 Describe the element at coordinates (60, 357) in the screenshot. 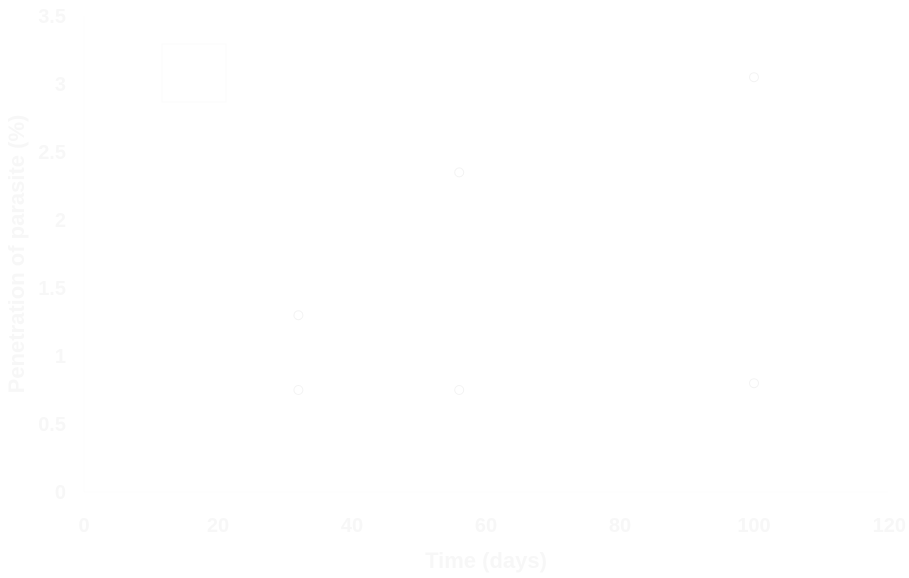

I see `y-tick-label: 1` at that location.